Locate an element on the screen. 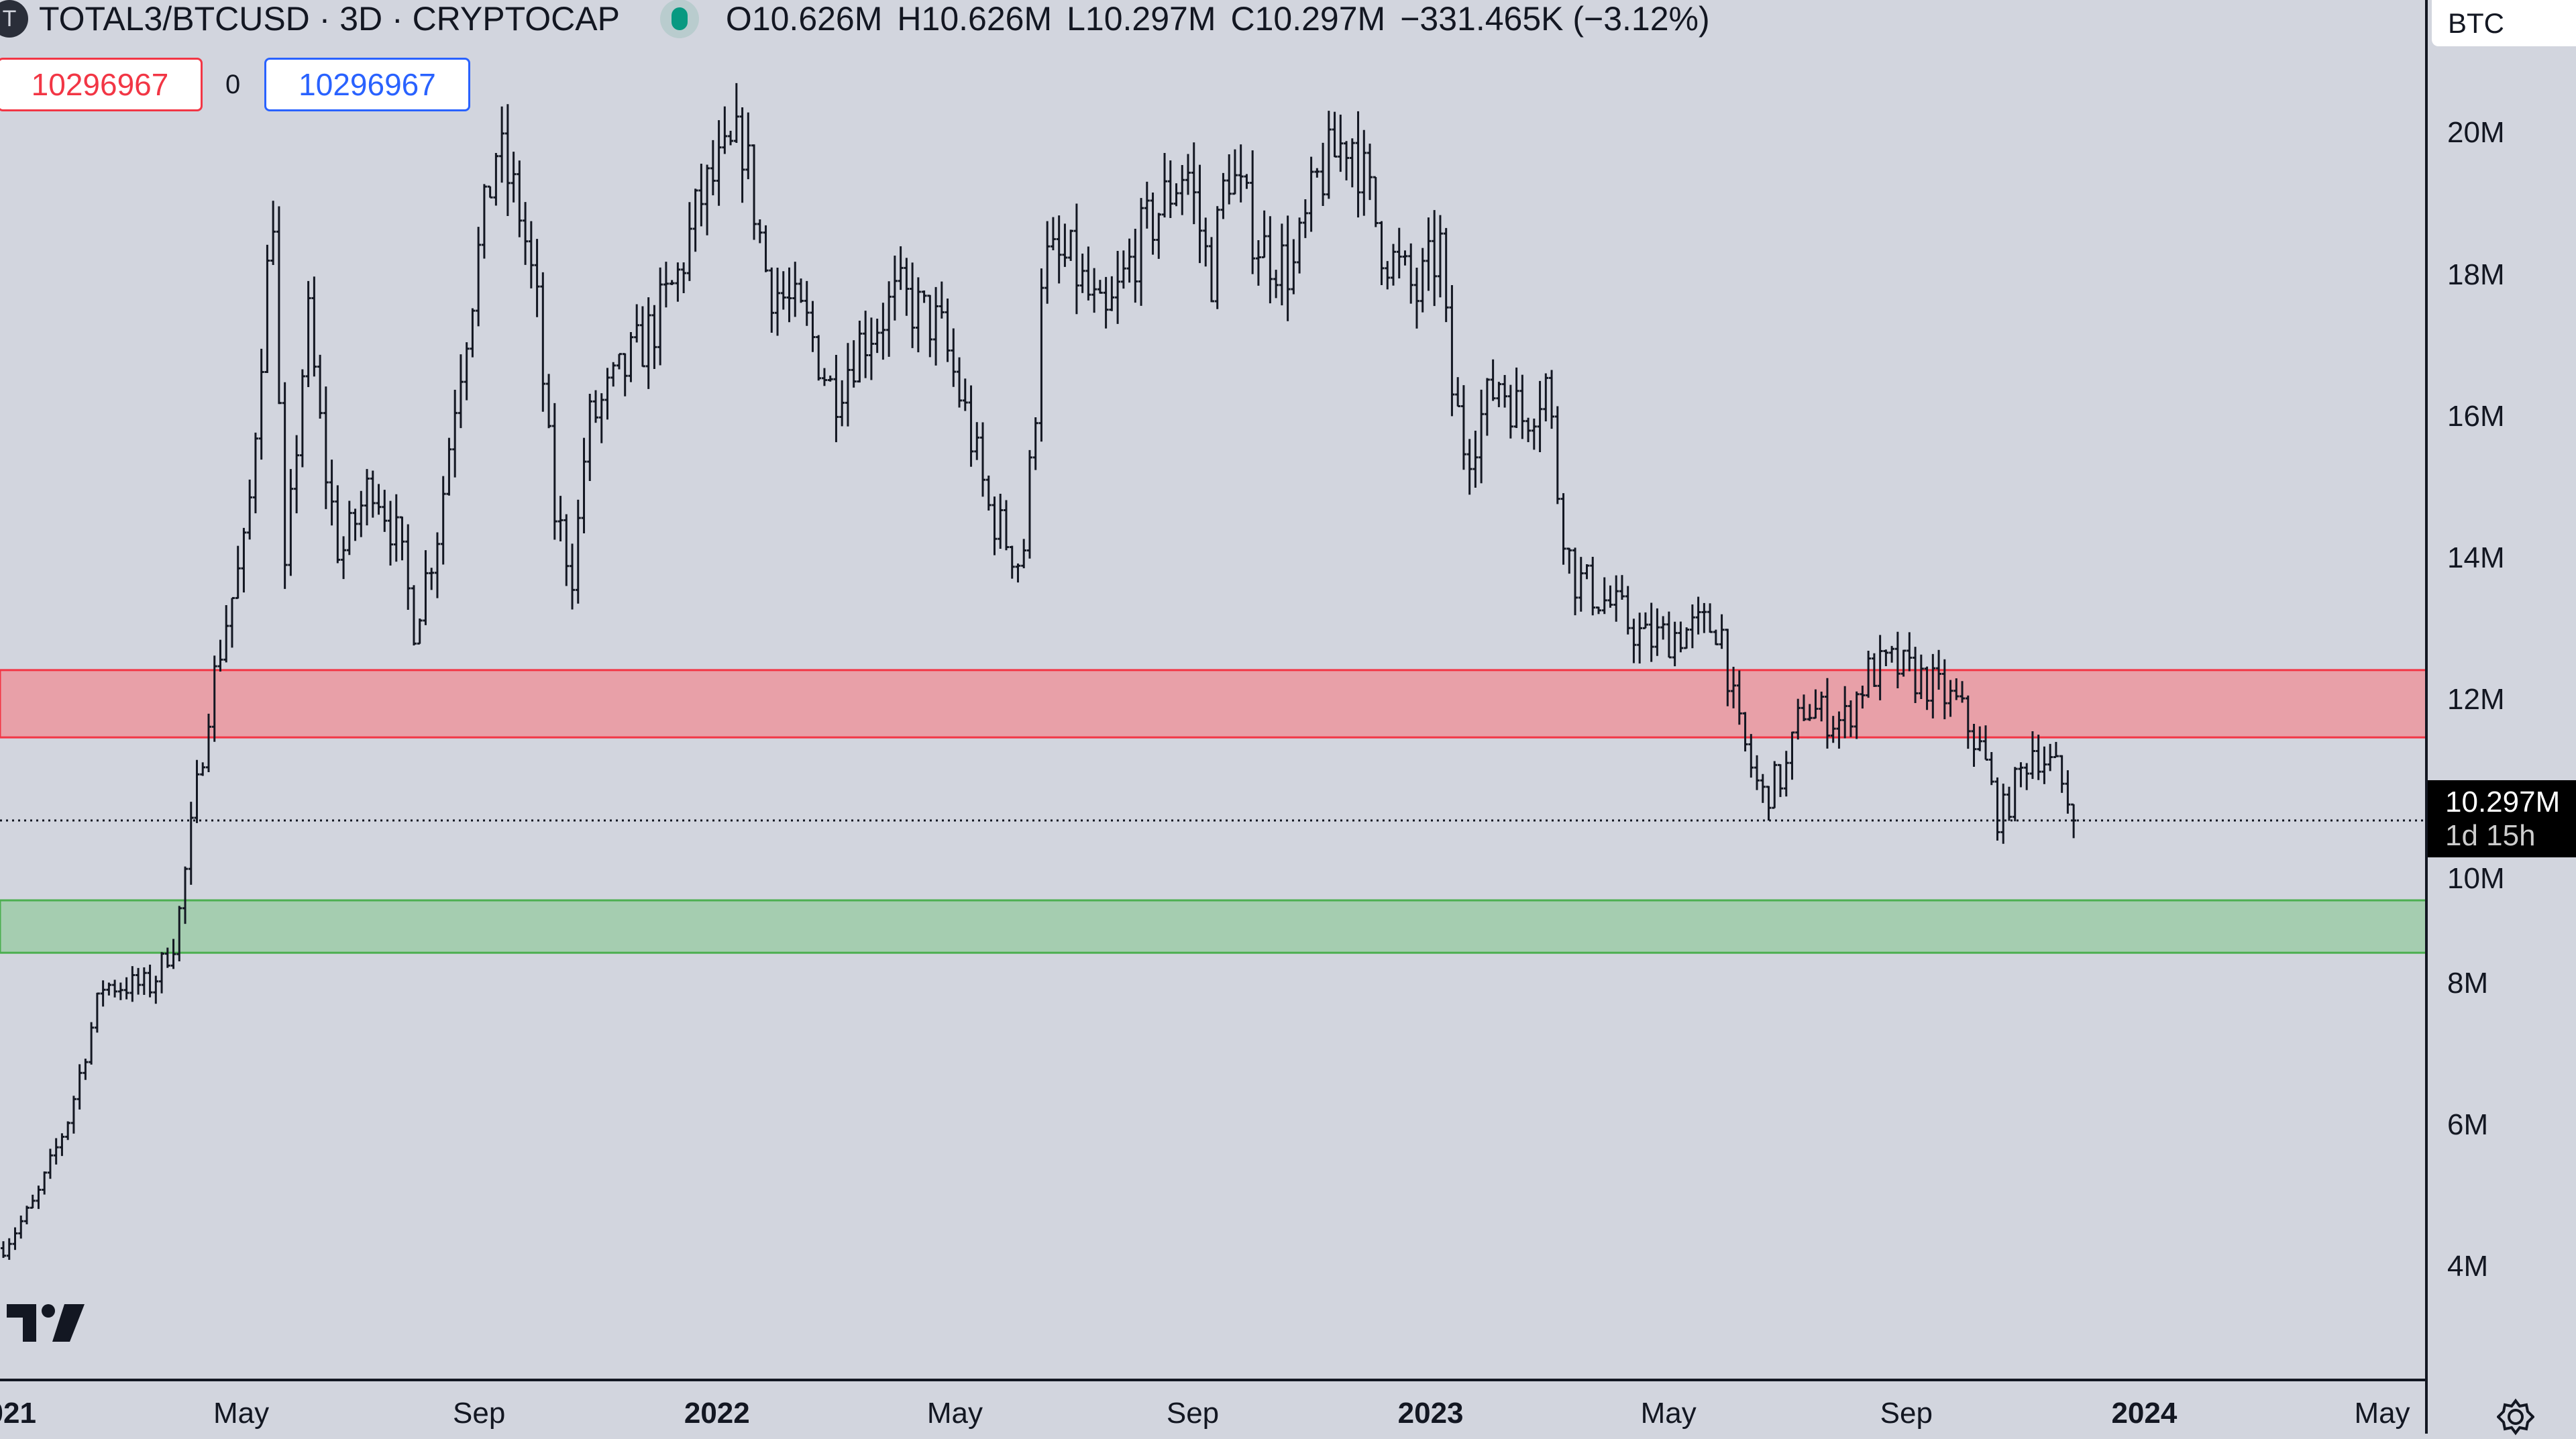  ohlc-low: L10.297M is located at coordinates (1141, 19).